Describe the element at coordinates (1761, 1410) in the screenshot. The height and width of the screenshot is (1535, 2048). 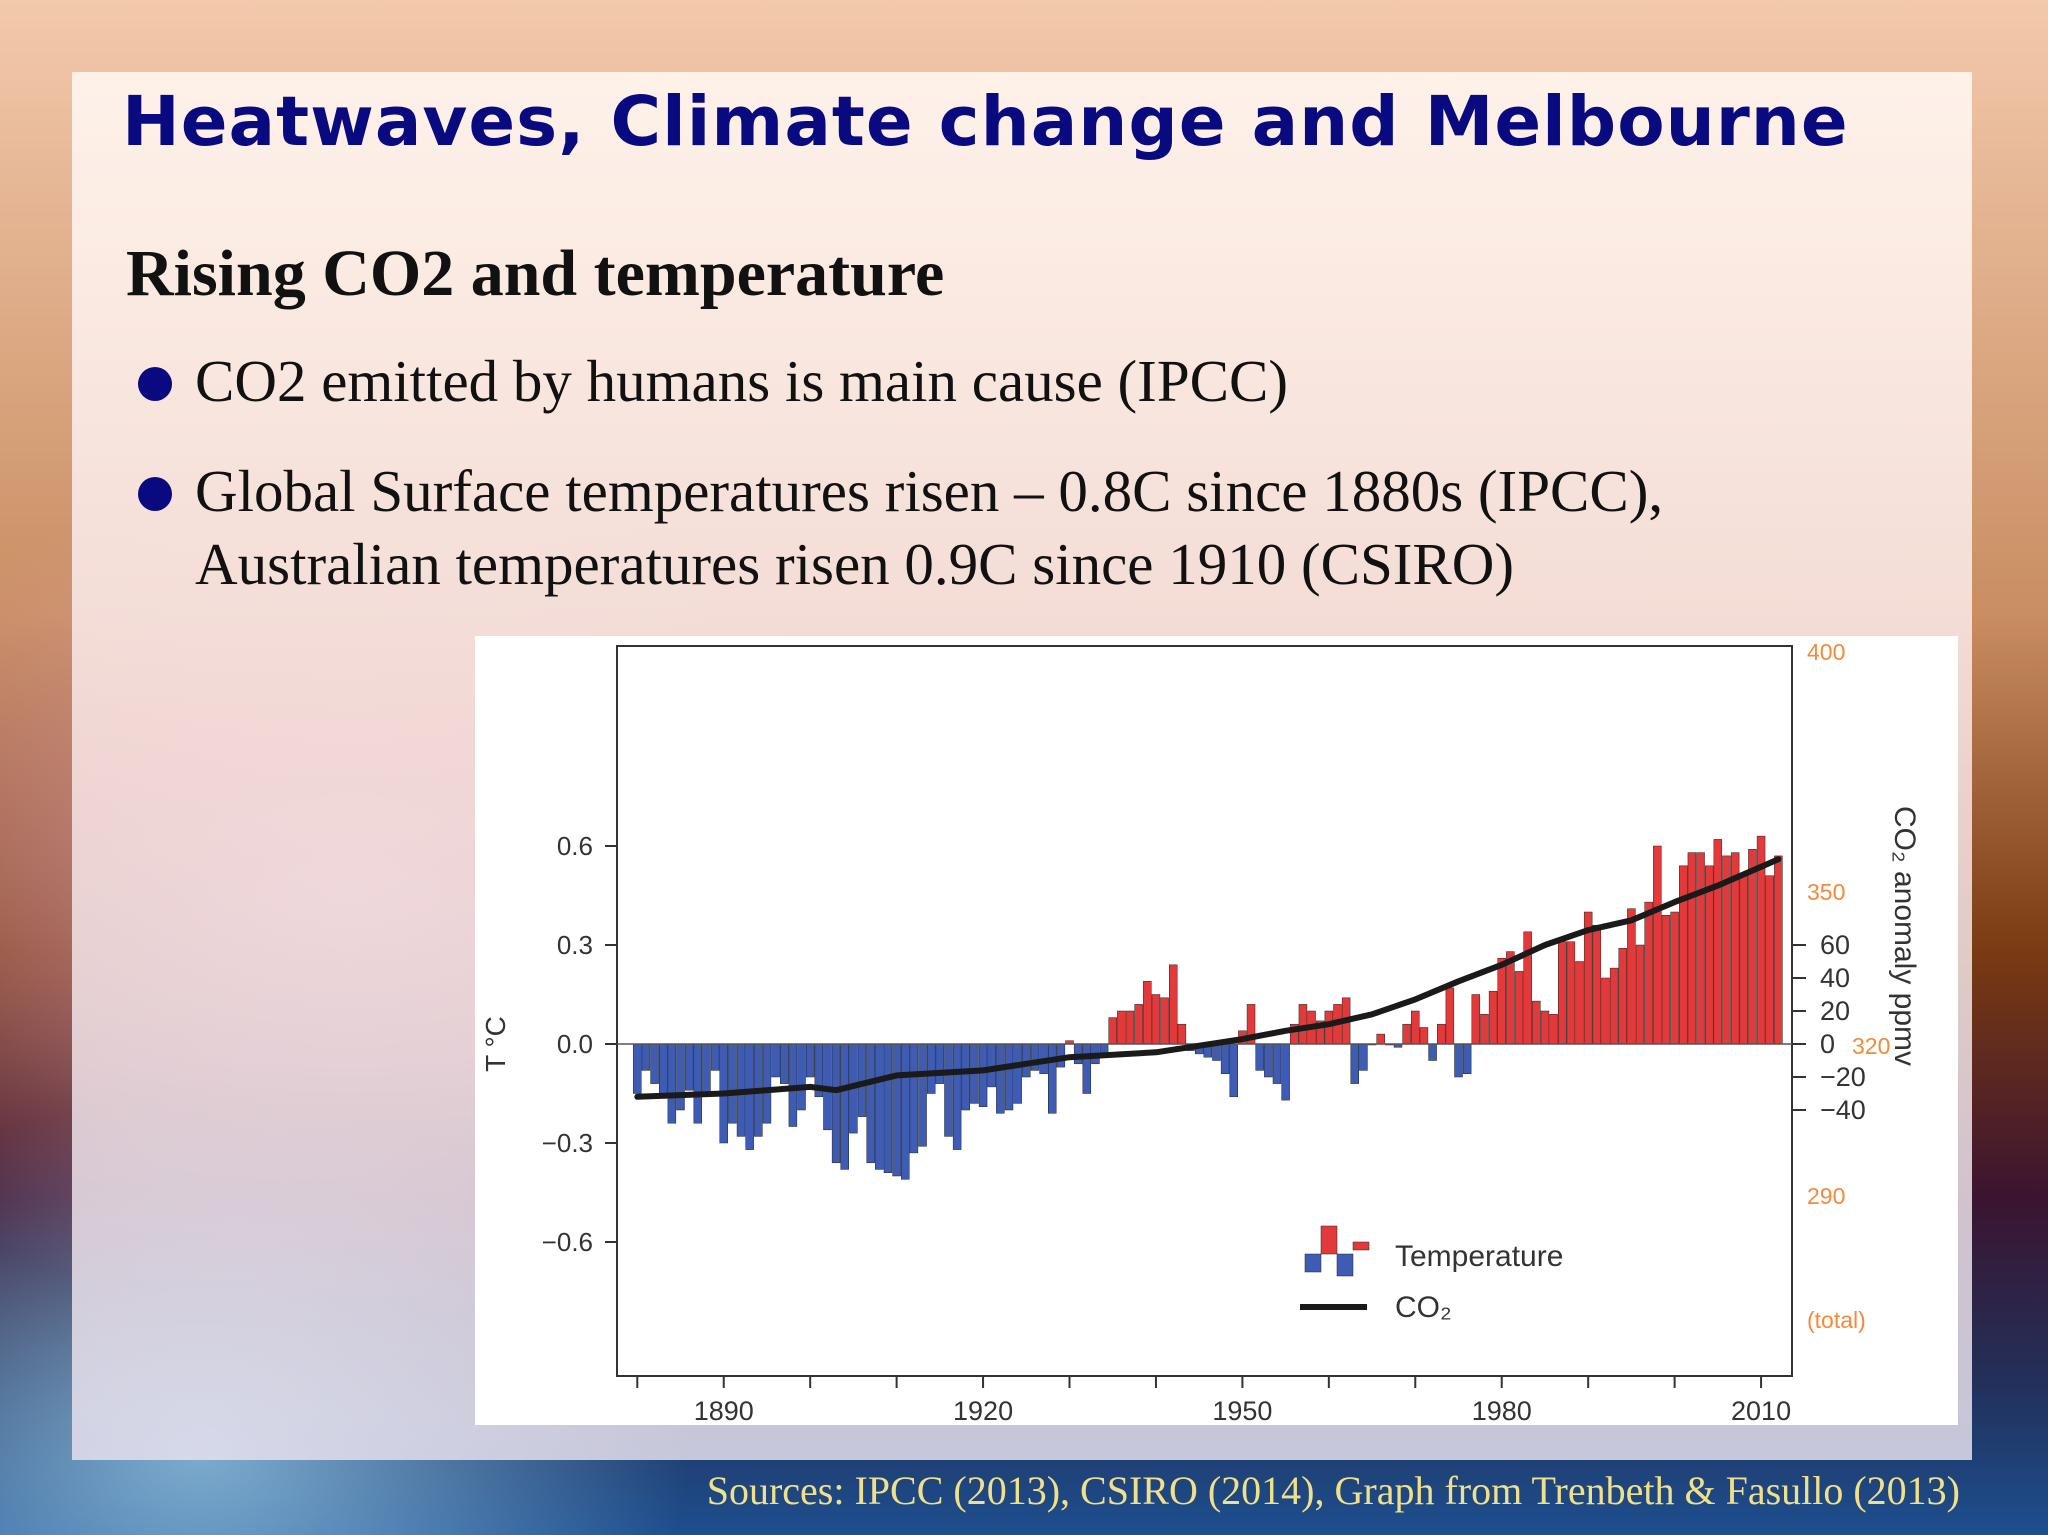
I see `x-tick-label: 2010` at that location.